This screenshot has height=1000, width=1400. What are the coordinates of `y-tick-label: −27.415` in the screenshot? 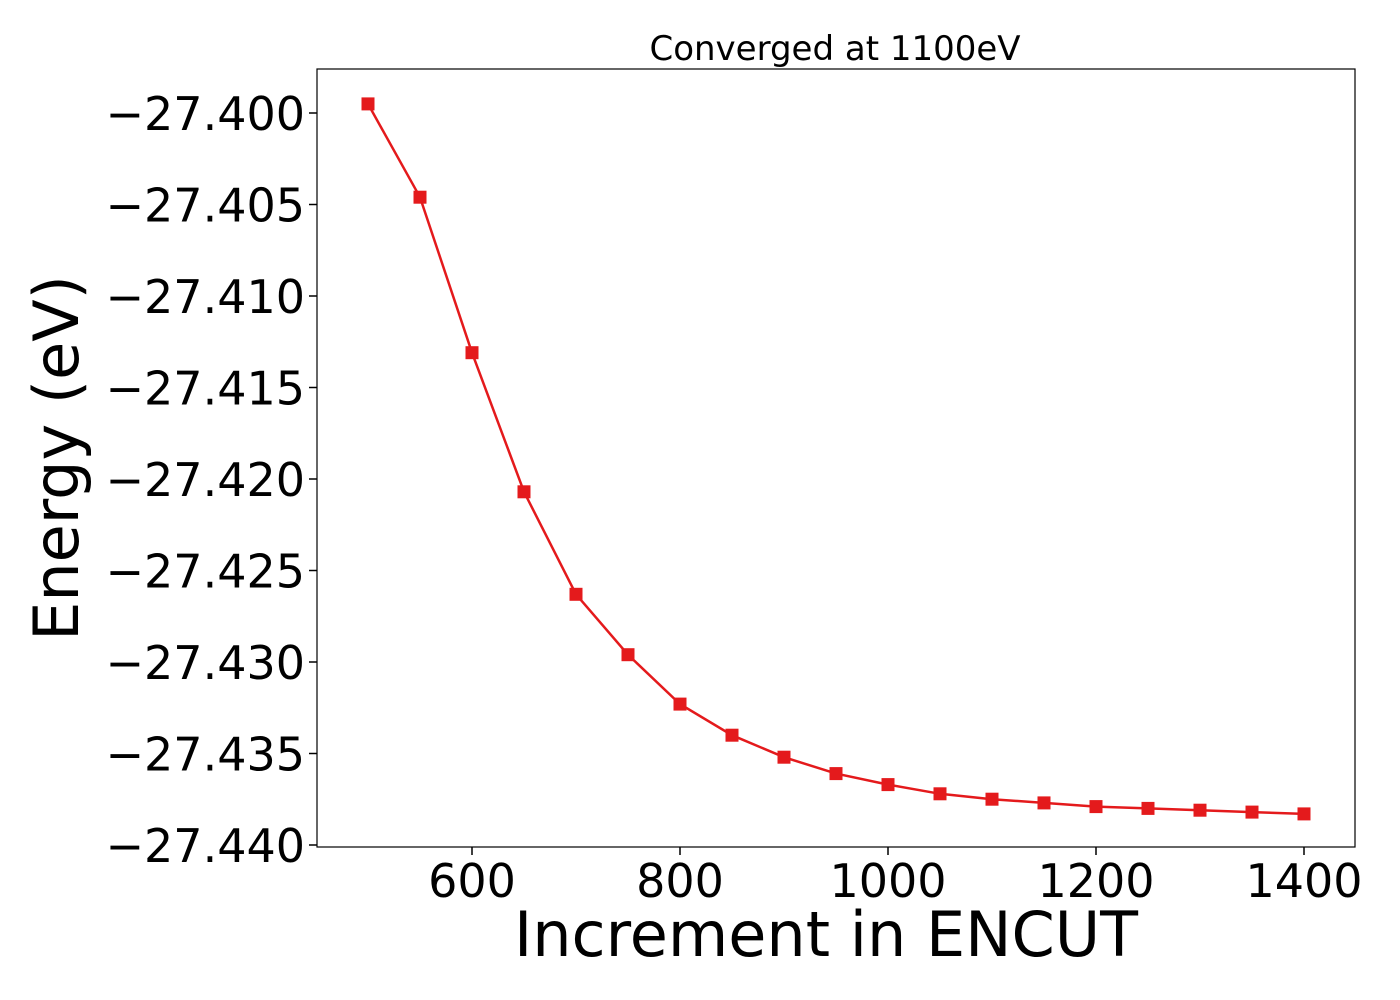 It's located at (206, 389).